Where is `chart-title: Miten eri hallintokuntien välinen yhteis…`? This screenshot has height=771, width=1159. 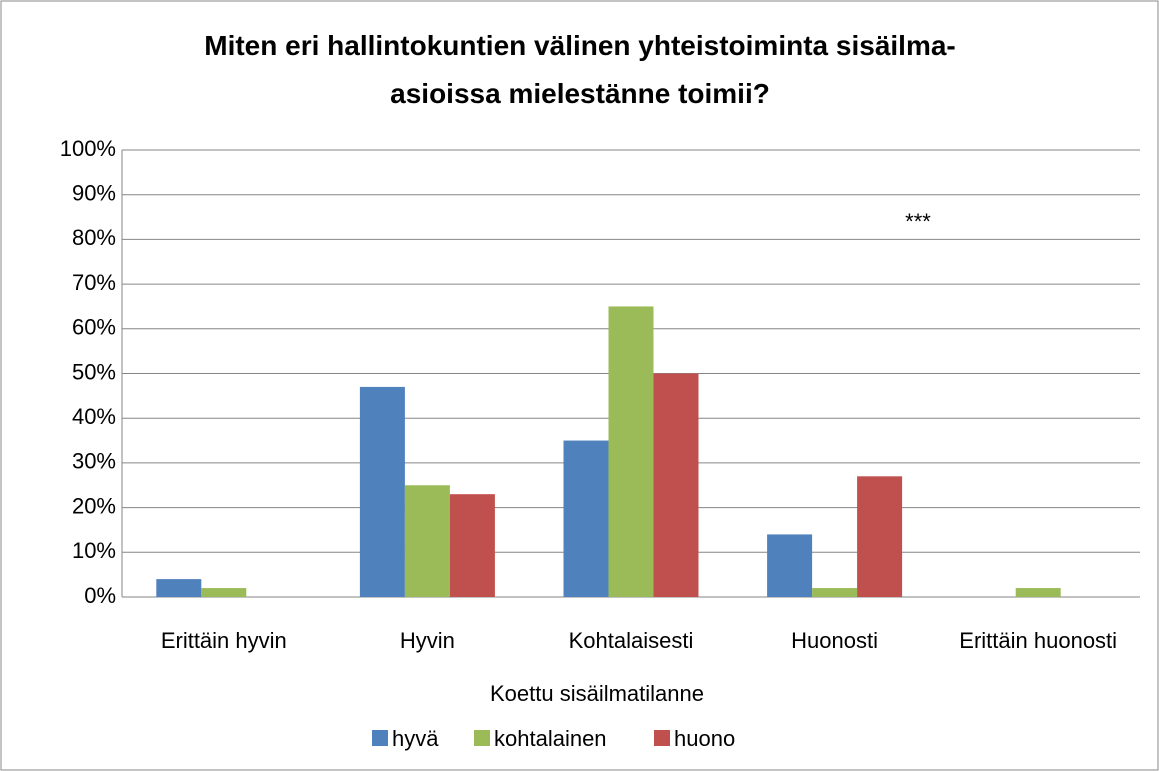
chart-title: Miten eri hallintokuntien välinen yhteis… is located at coordinates (580, 69).